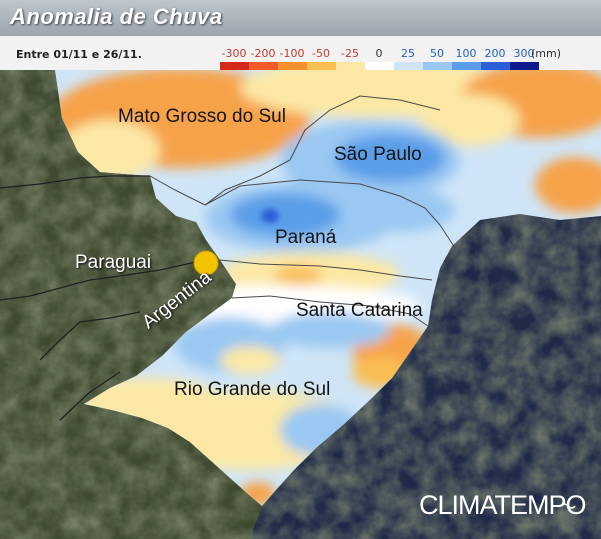 This screenshot has width=601, height=539. What do you see at coordinates (263, 53) in the screenshot?
I see `legend-tick-label: -200` at bounding box center [263, 53].